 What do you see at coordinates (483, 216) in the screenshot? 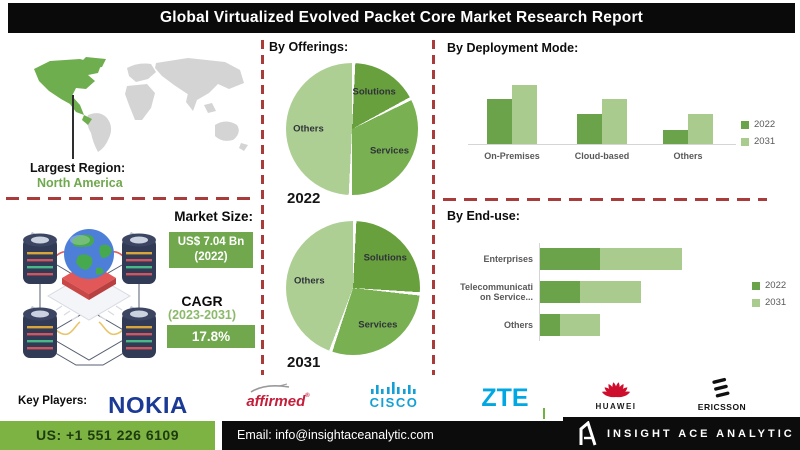
I see `enduse-title: By End-use:` at bounding box center [483, 216].